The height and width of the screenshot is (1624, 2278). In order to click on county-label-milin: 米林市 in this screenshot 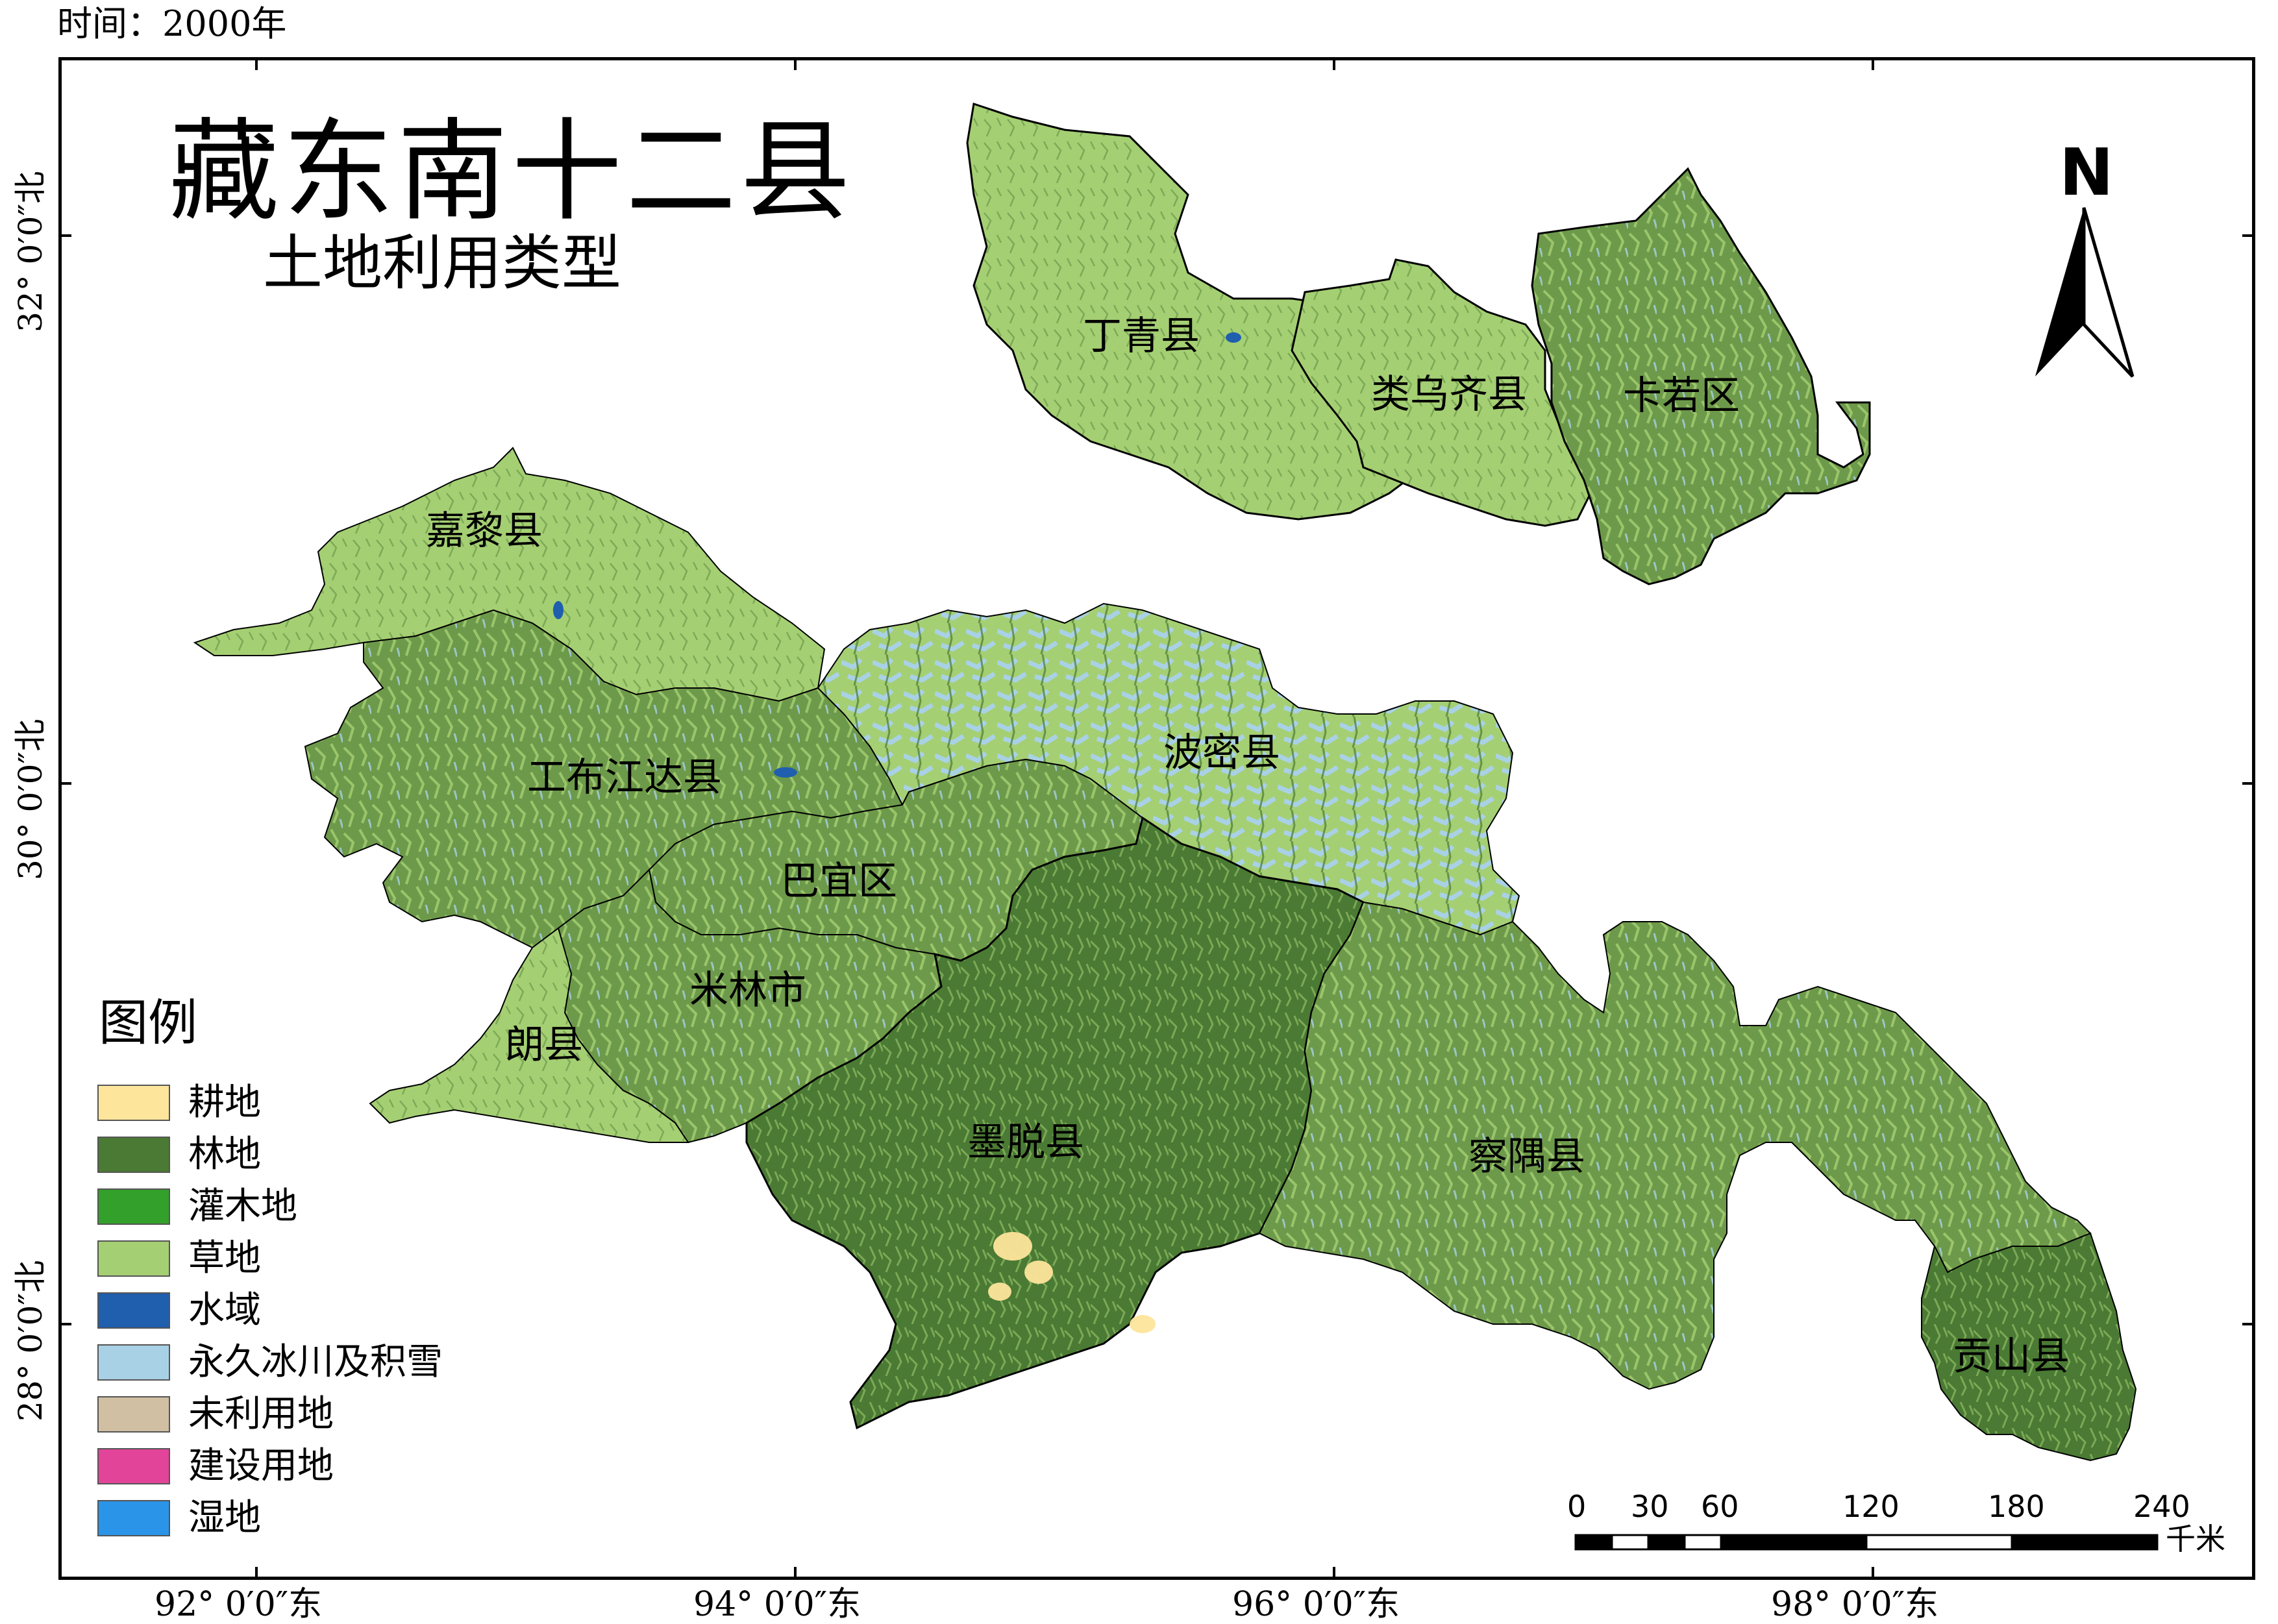, I will do `click(747, 990)`.